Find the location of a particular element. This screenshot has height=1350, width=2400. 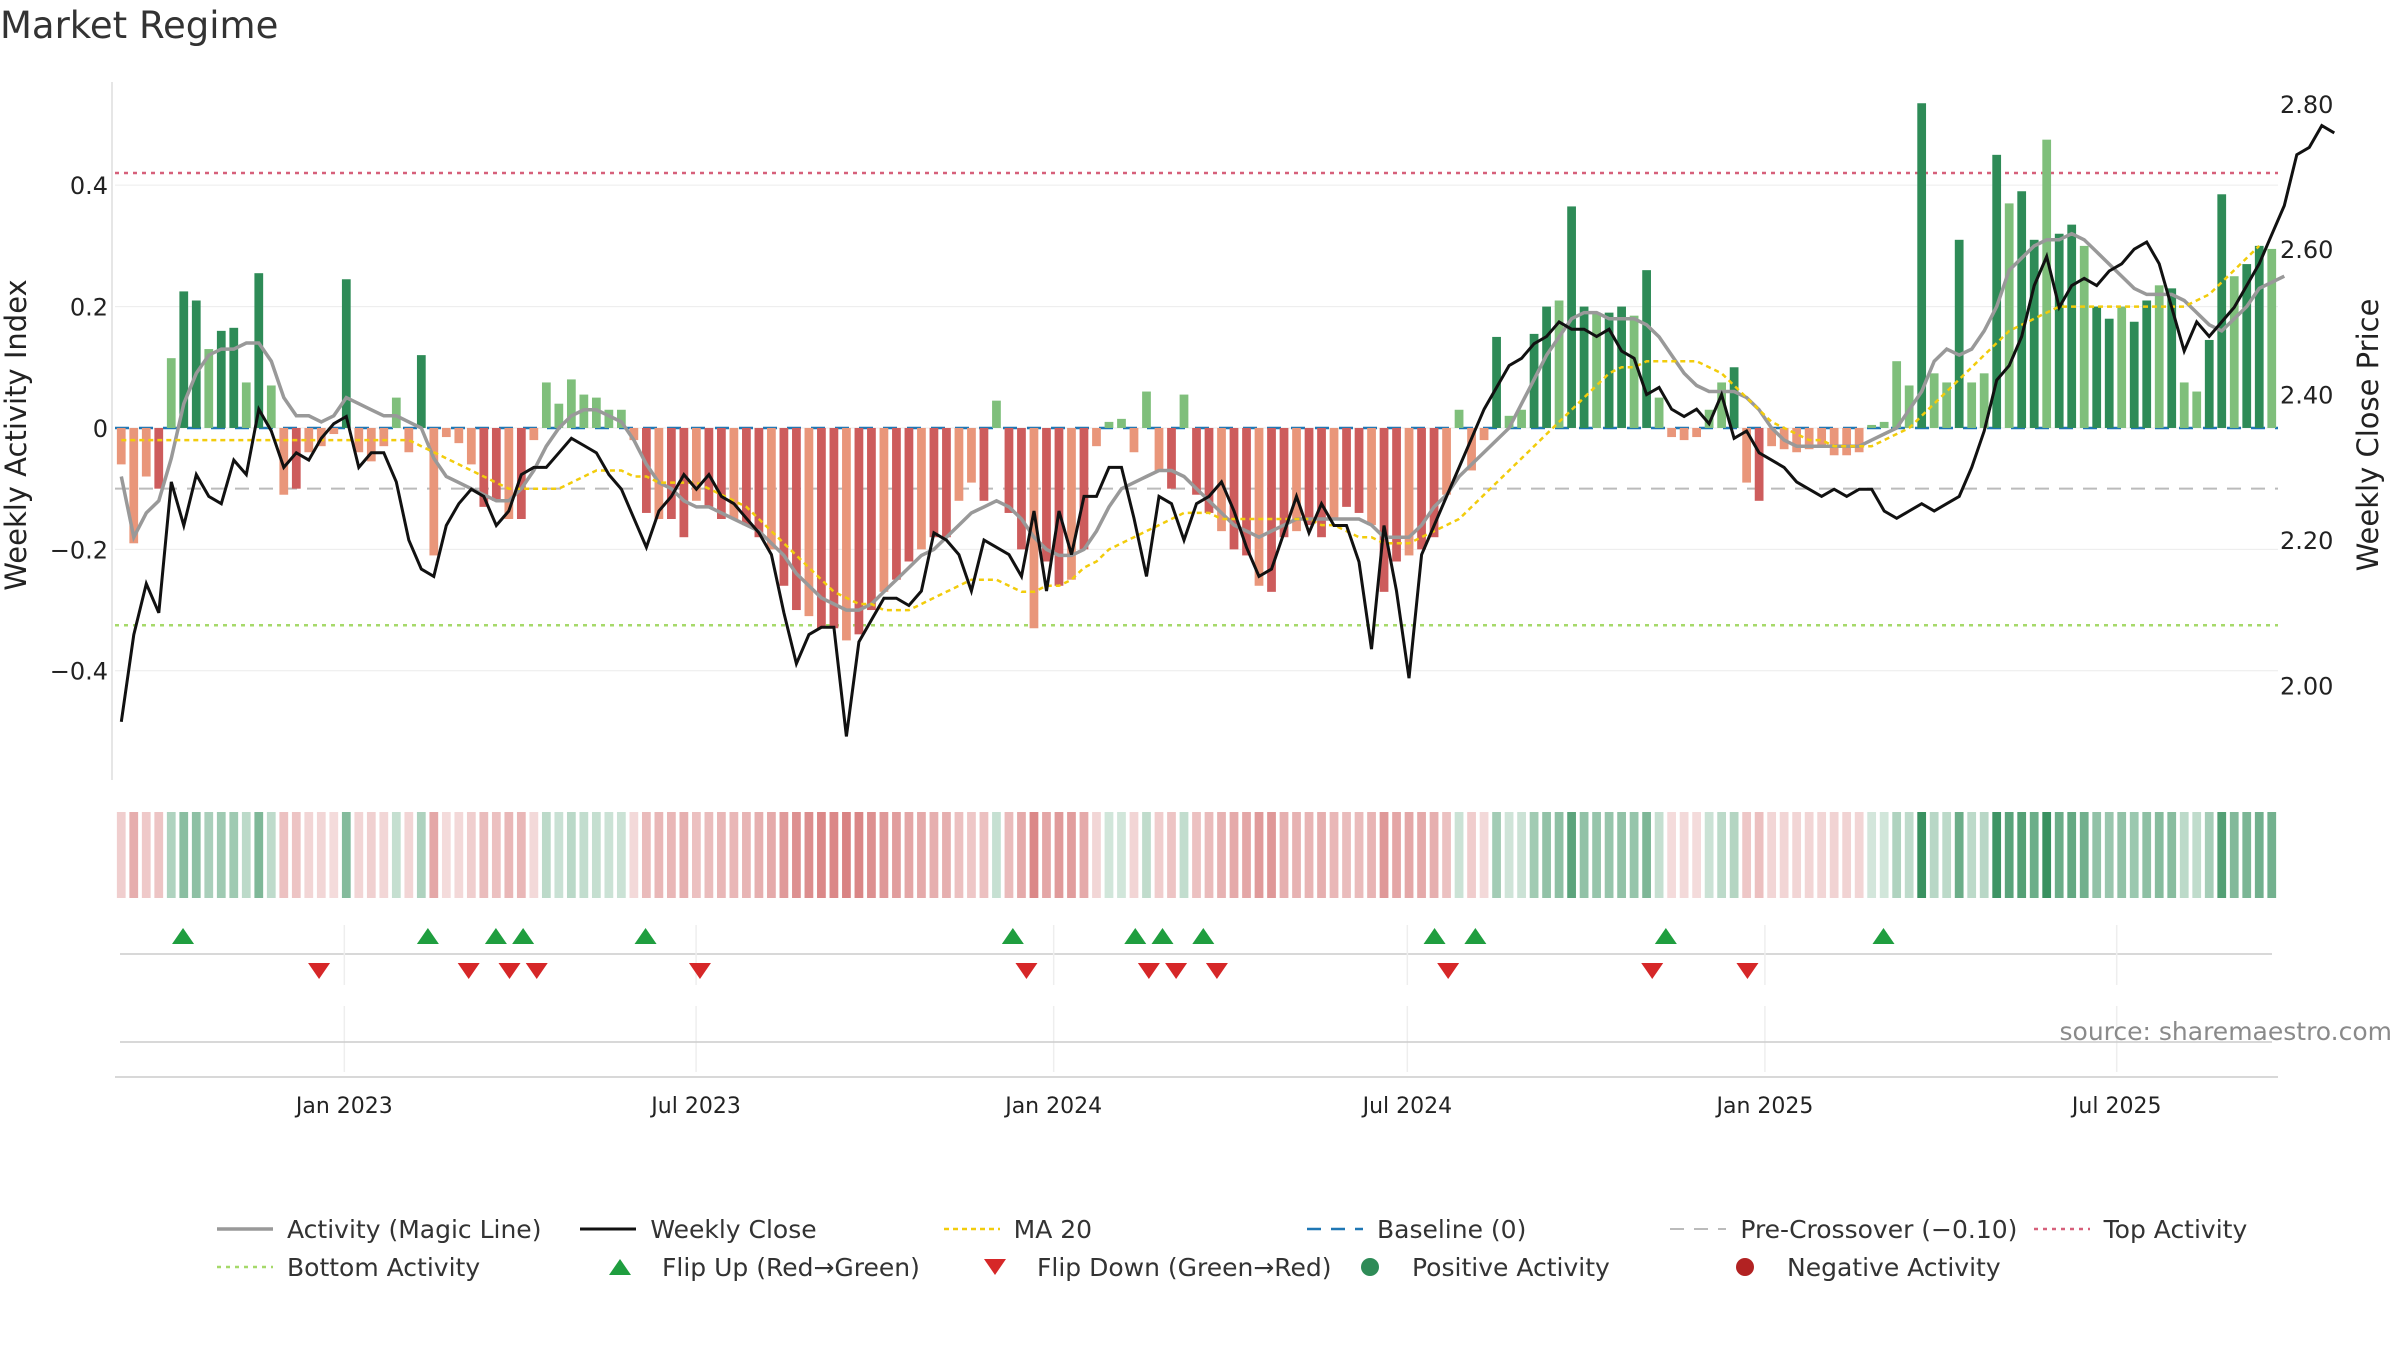

x-tick-label: Jul 2024 is located at coordinates (1407, 1106).